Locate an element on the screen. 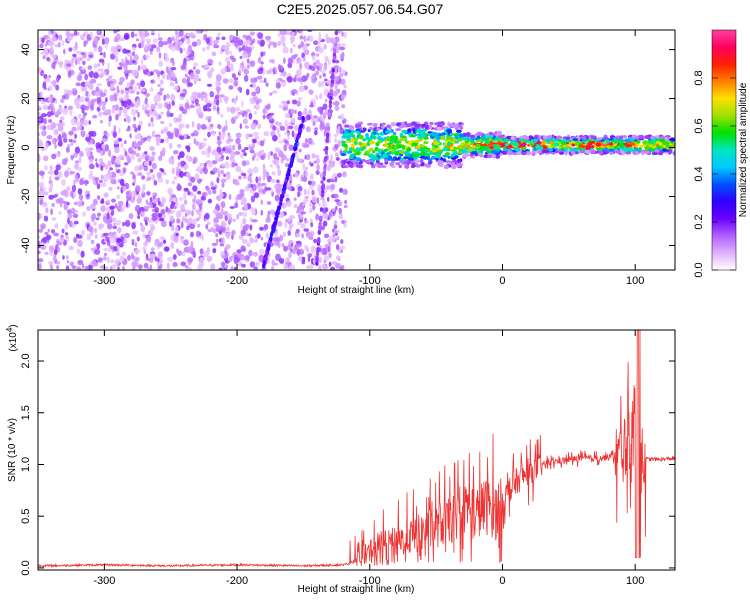 The image size is (750, 600). colorbar-ticks: 0.00.20.40.60.8 is located at coordinates (714, 174).